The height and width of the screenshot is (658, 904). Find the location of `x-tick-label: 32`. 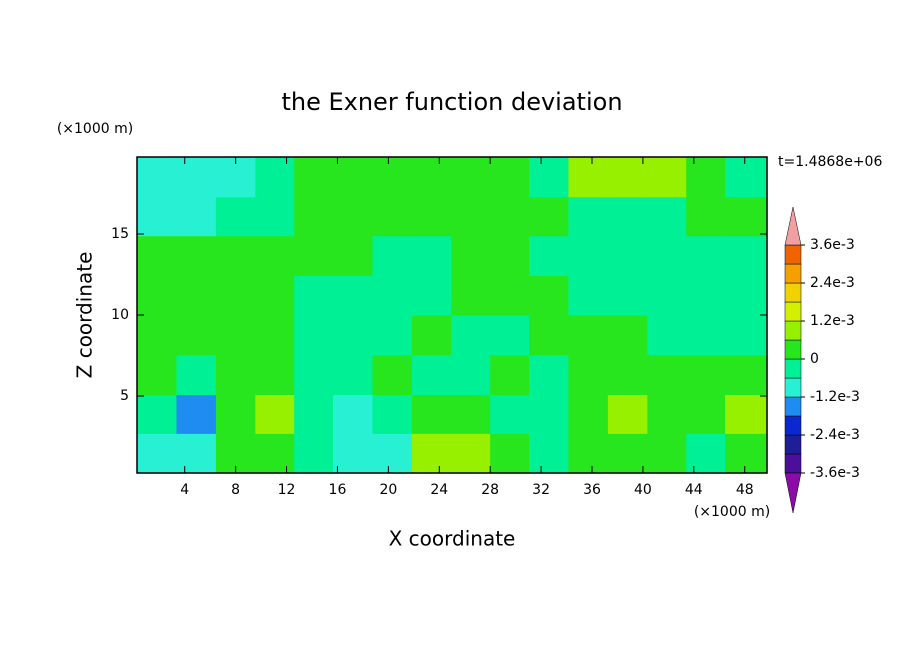

x-tick-label: 32 is located at coordinates (541, 490).